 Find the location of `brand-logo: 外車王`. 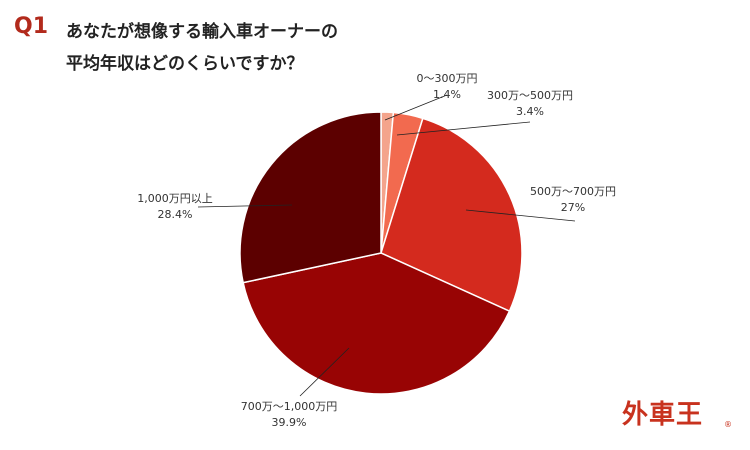

brand-logo: 外車王 is located at coordinates (663, 415).